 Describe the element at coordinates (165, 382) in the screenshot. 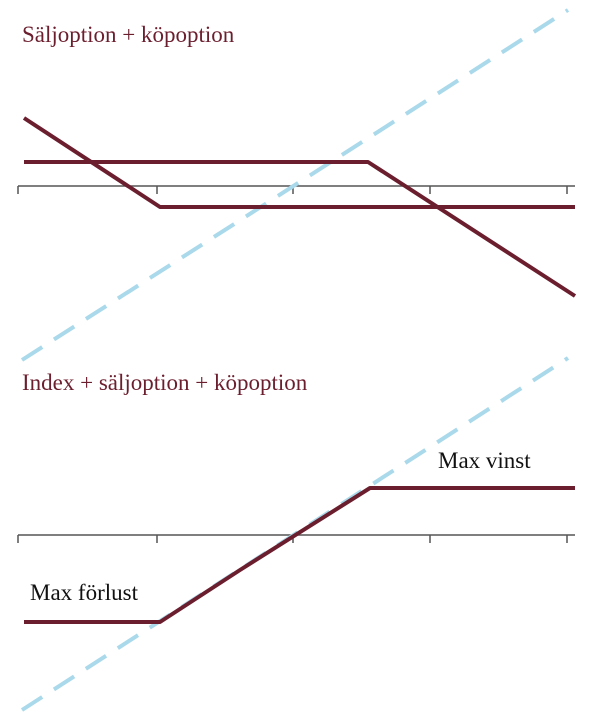

I see `chart-title: Index + säljoption + köpoption` at that location.